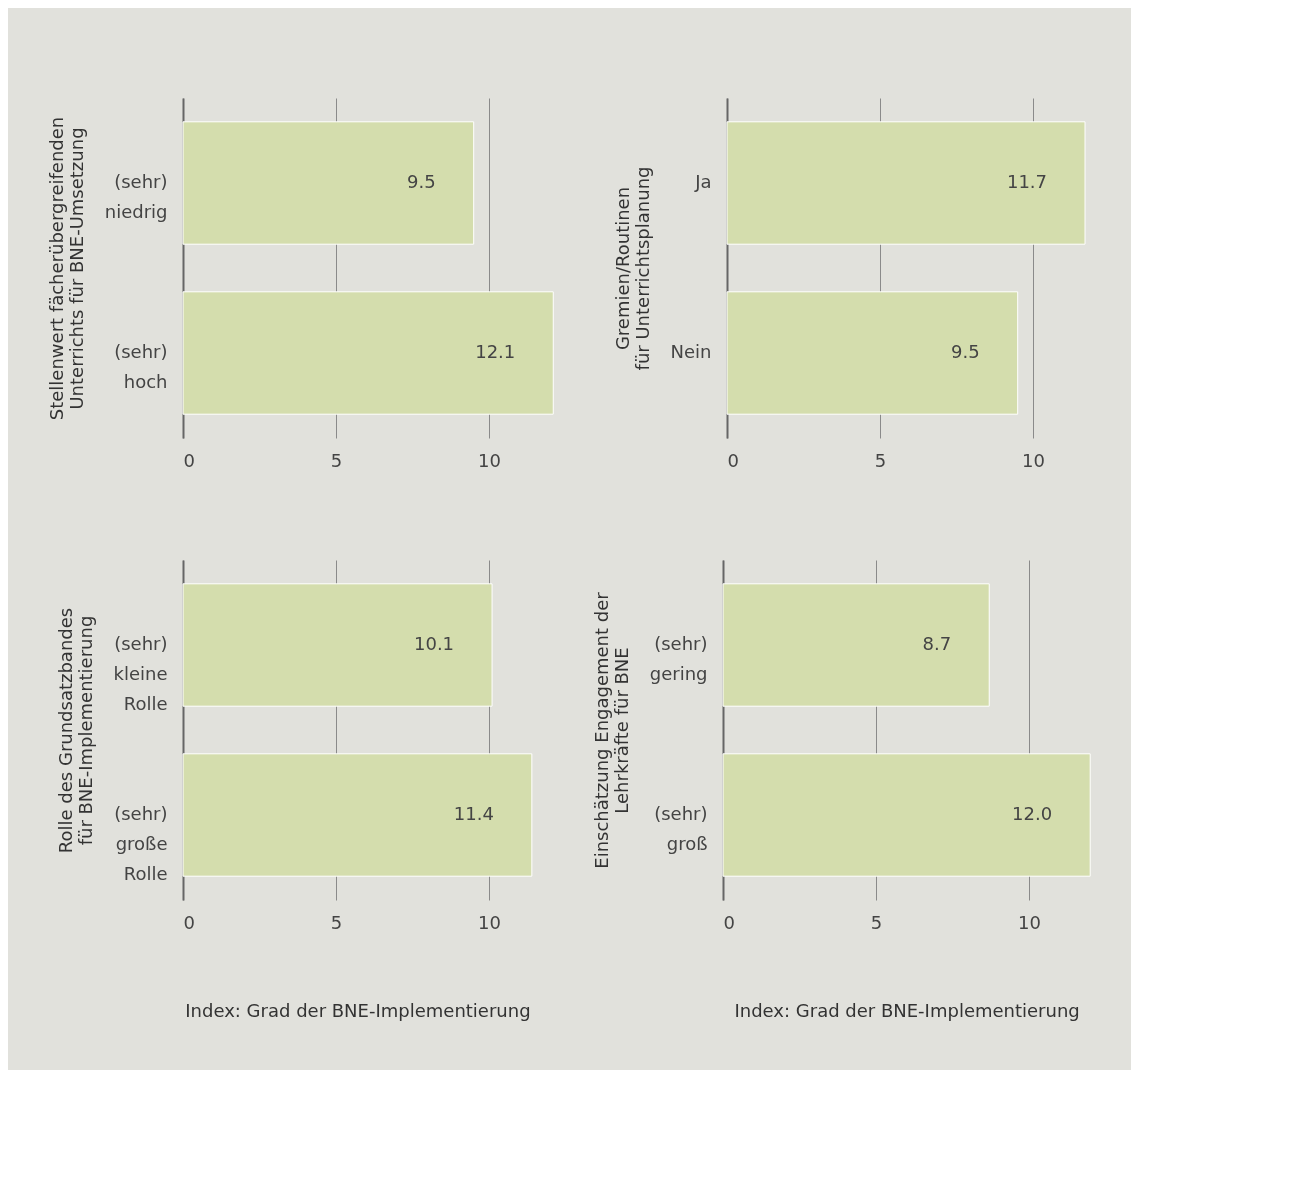 Image resolution: width=1298 pixels, height=1184 pixels. I want to click on y-tick-label: Nein, so click(691, 351).